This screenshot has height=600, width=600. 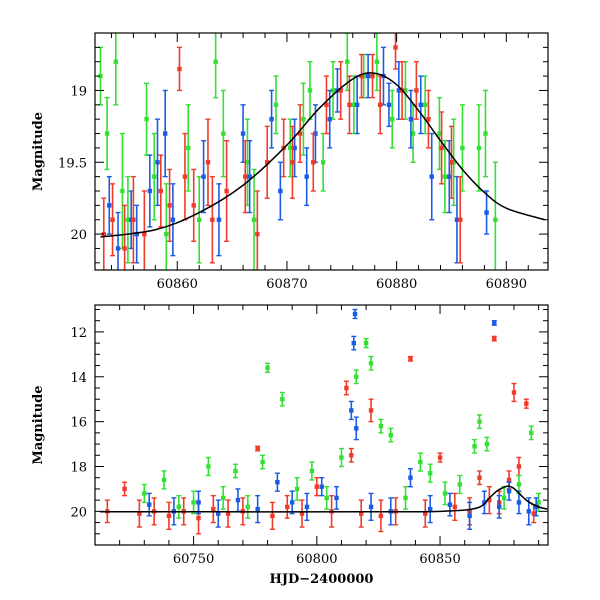 What do you see at coordinates (78, 235) in the screenshot?
I see `y-tick-label: 20` at bounding box center [78, 235].